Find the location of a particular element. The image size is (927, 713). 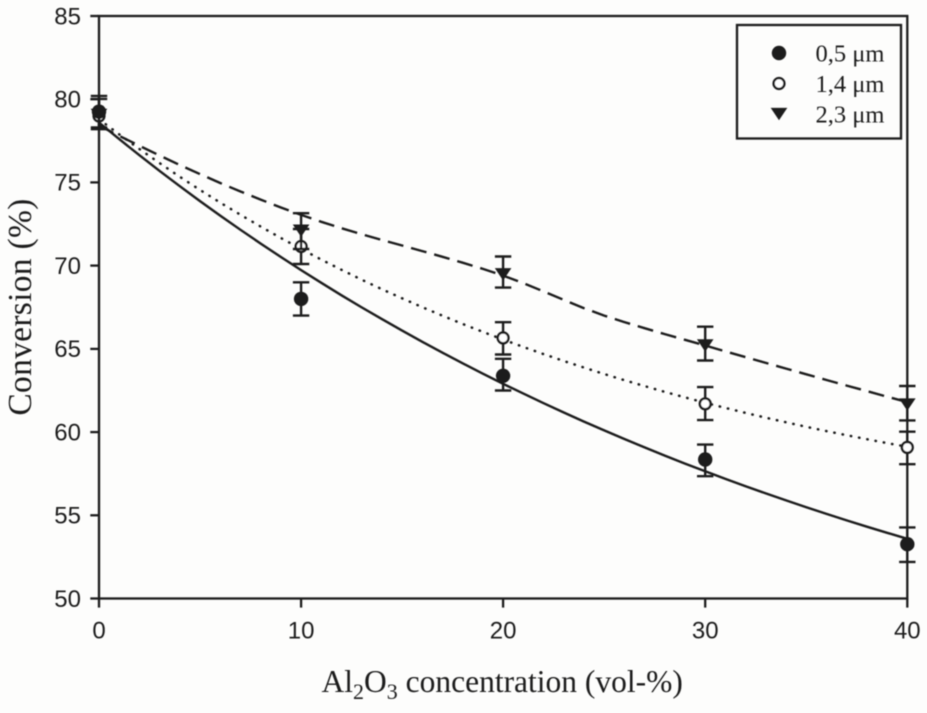

svg-text: 0 is located at coordinates (98, 631).